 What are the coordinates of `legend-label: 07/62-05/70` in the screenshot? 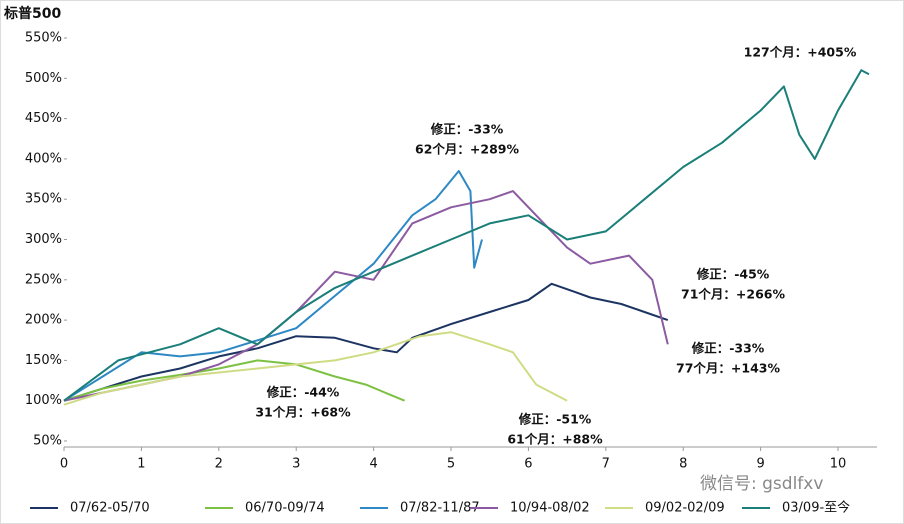 It's located at (110, 508).